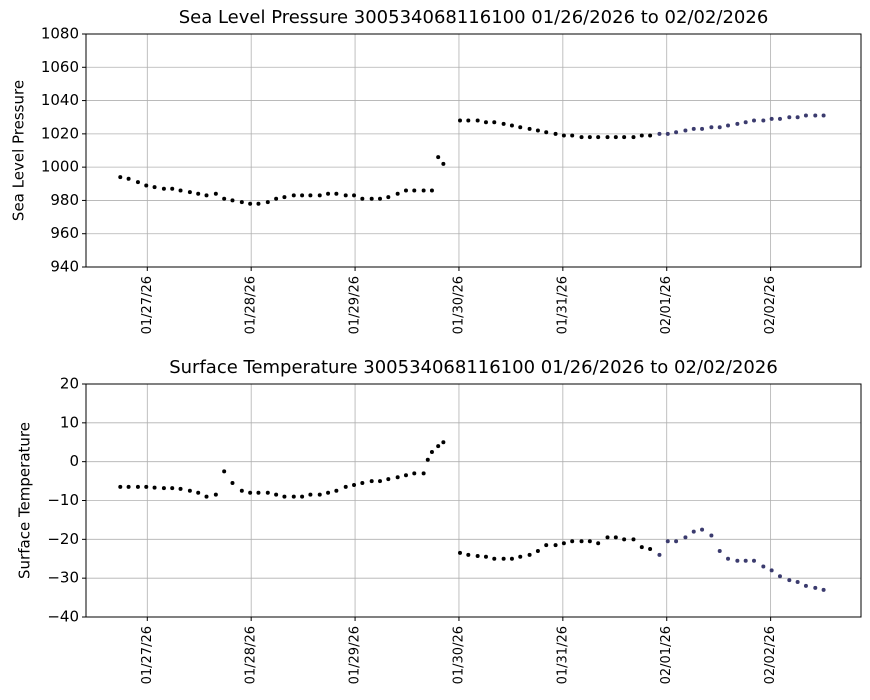  I want to click on y-tick-label: −30, so click(63, 578).